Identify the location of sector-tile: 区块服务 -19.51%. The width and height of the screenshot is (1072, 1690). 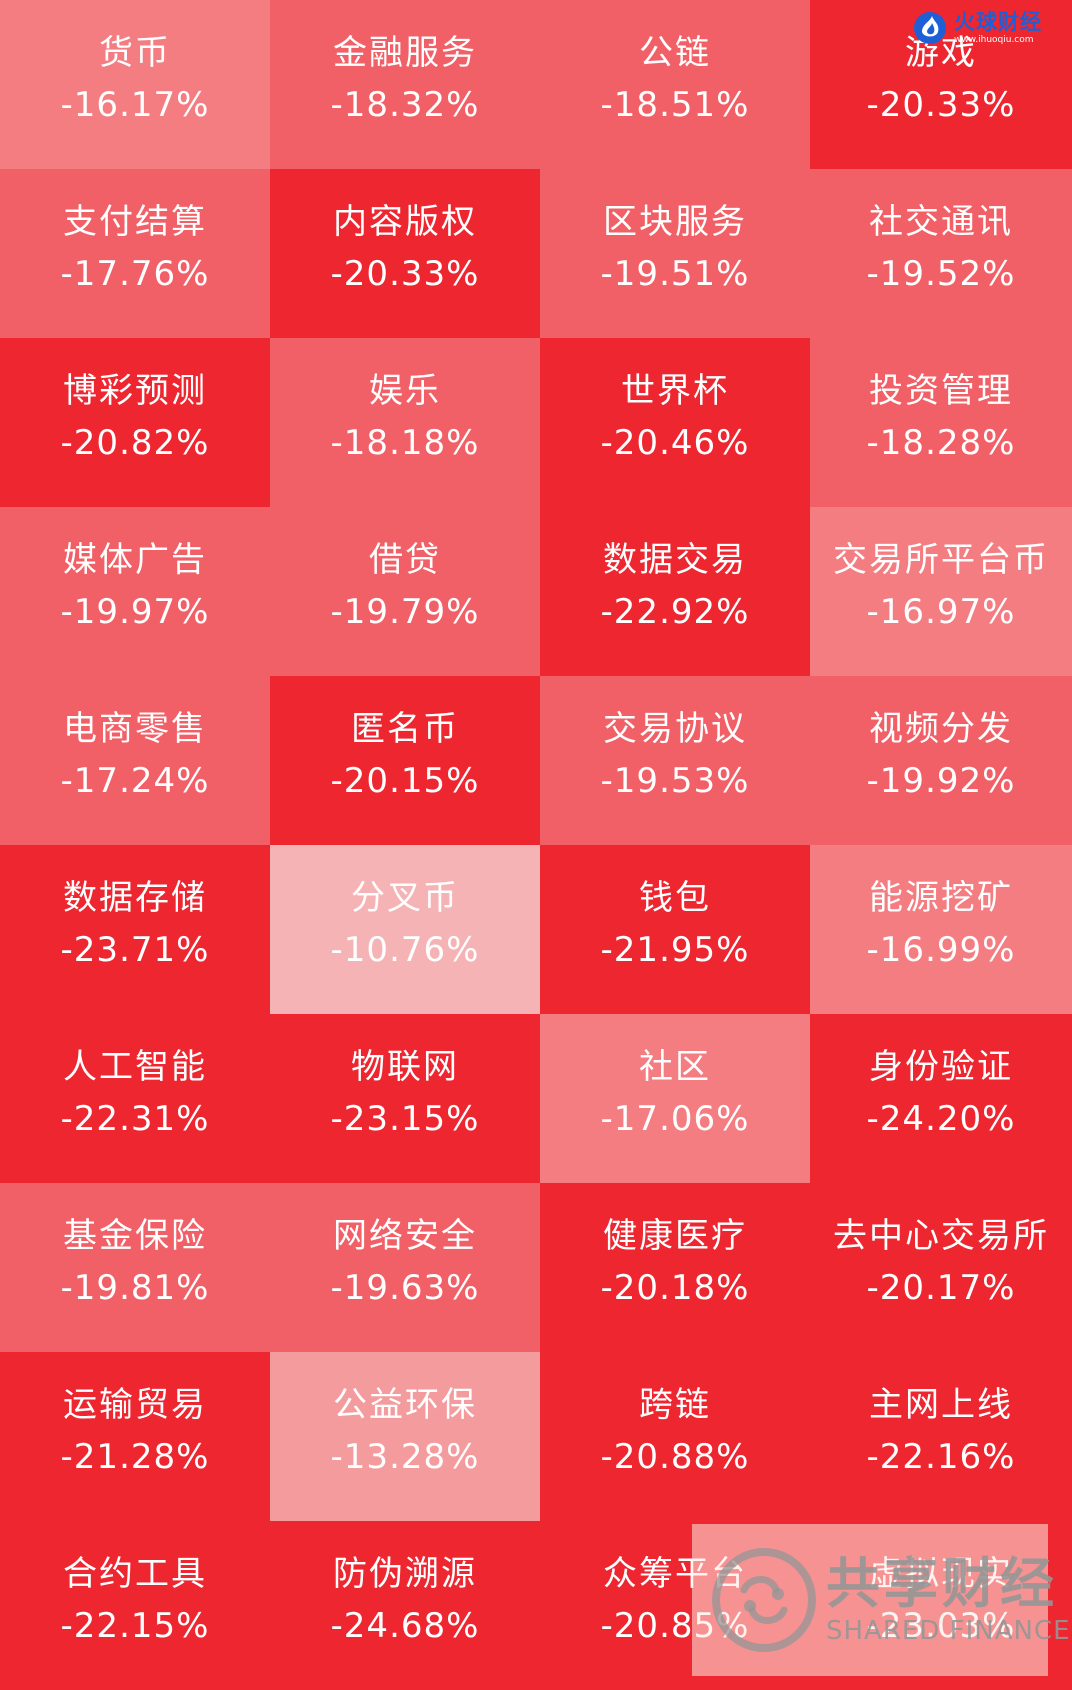
(675, 253).